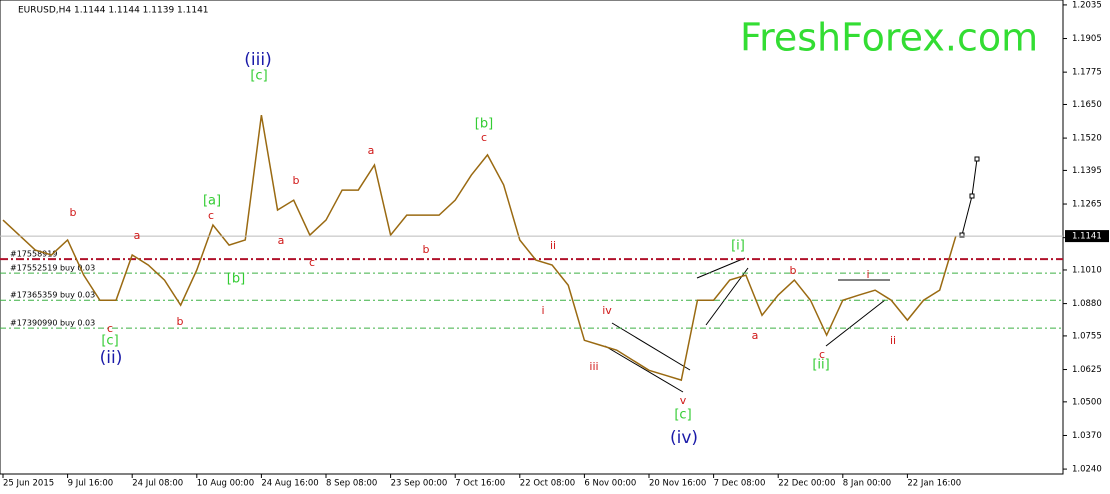 The width and height of the screenshot is (1110, 494). What do you see at coordinates (1087, 370) in the screenshot?
I see `y-tick-label: 1.0625` at bounding box center [1087, 370].